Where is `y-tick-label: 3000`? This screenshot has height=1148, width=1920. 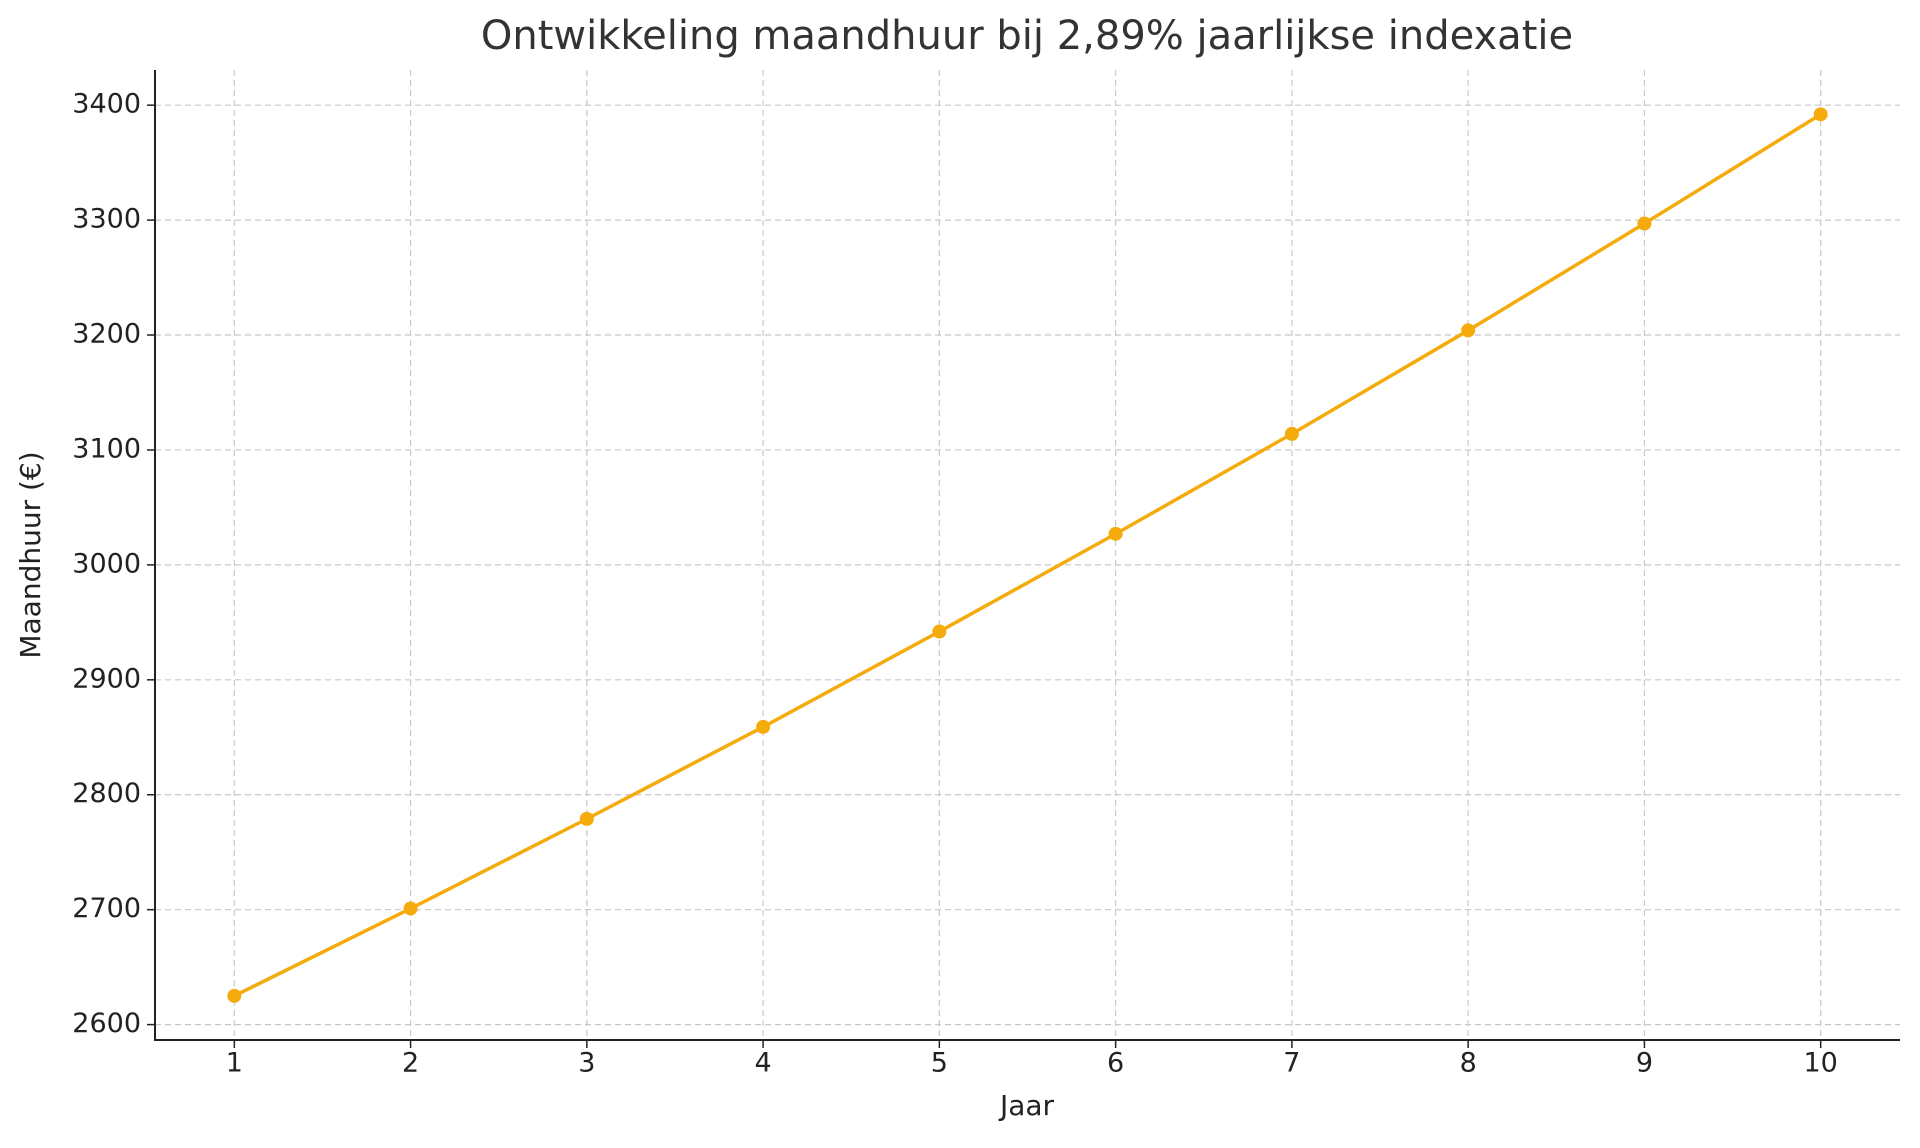 y-tick-label: 3000 is located at coordinates (106, 563).